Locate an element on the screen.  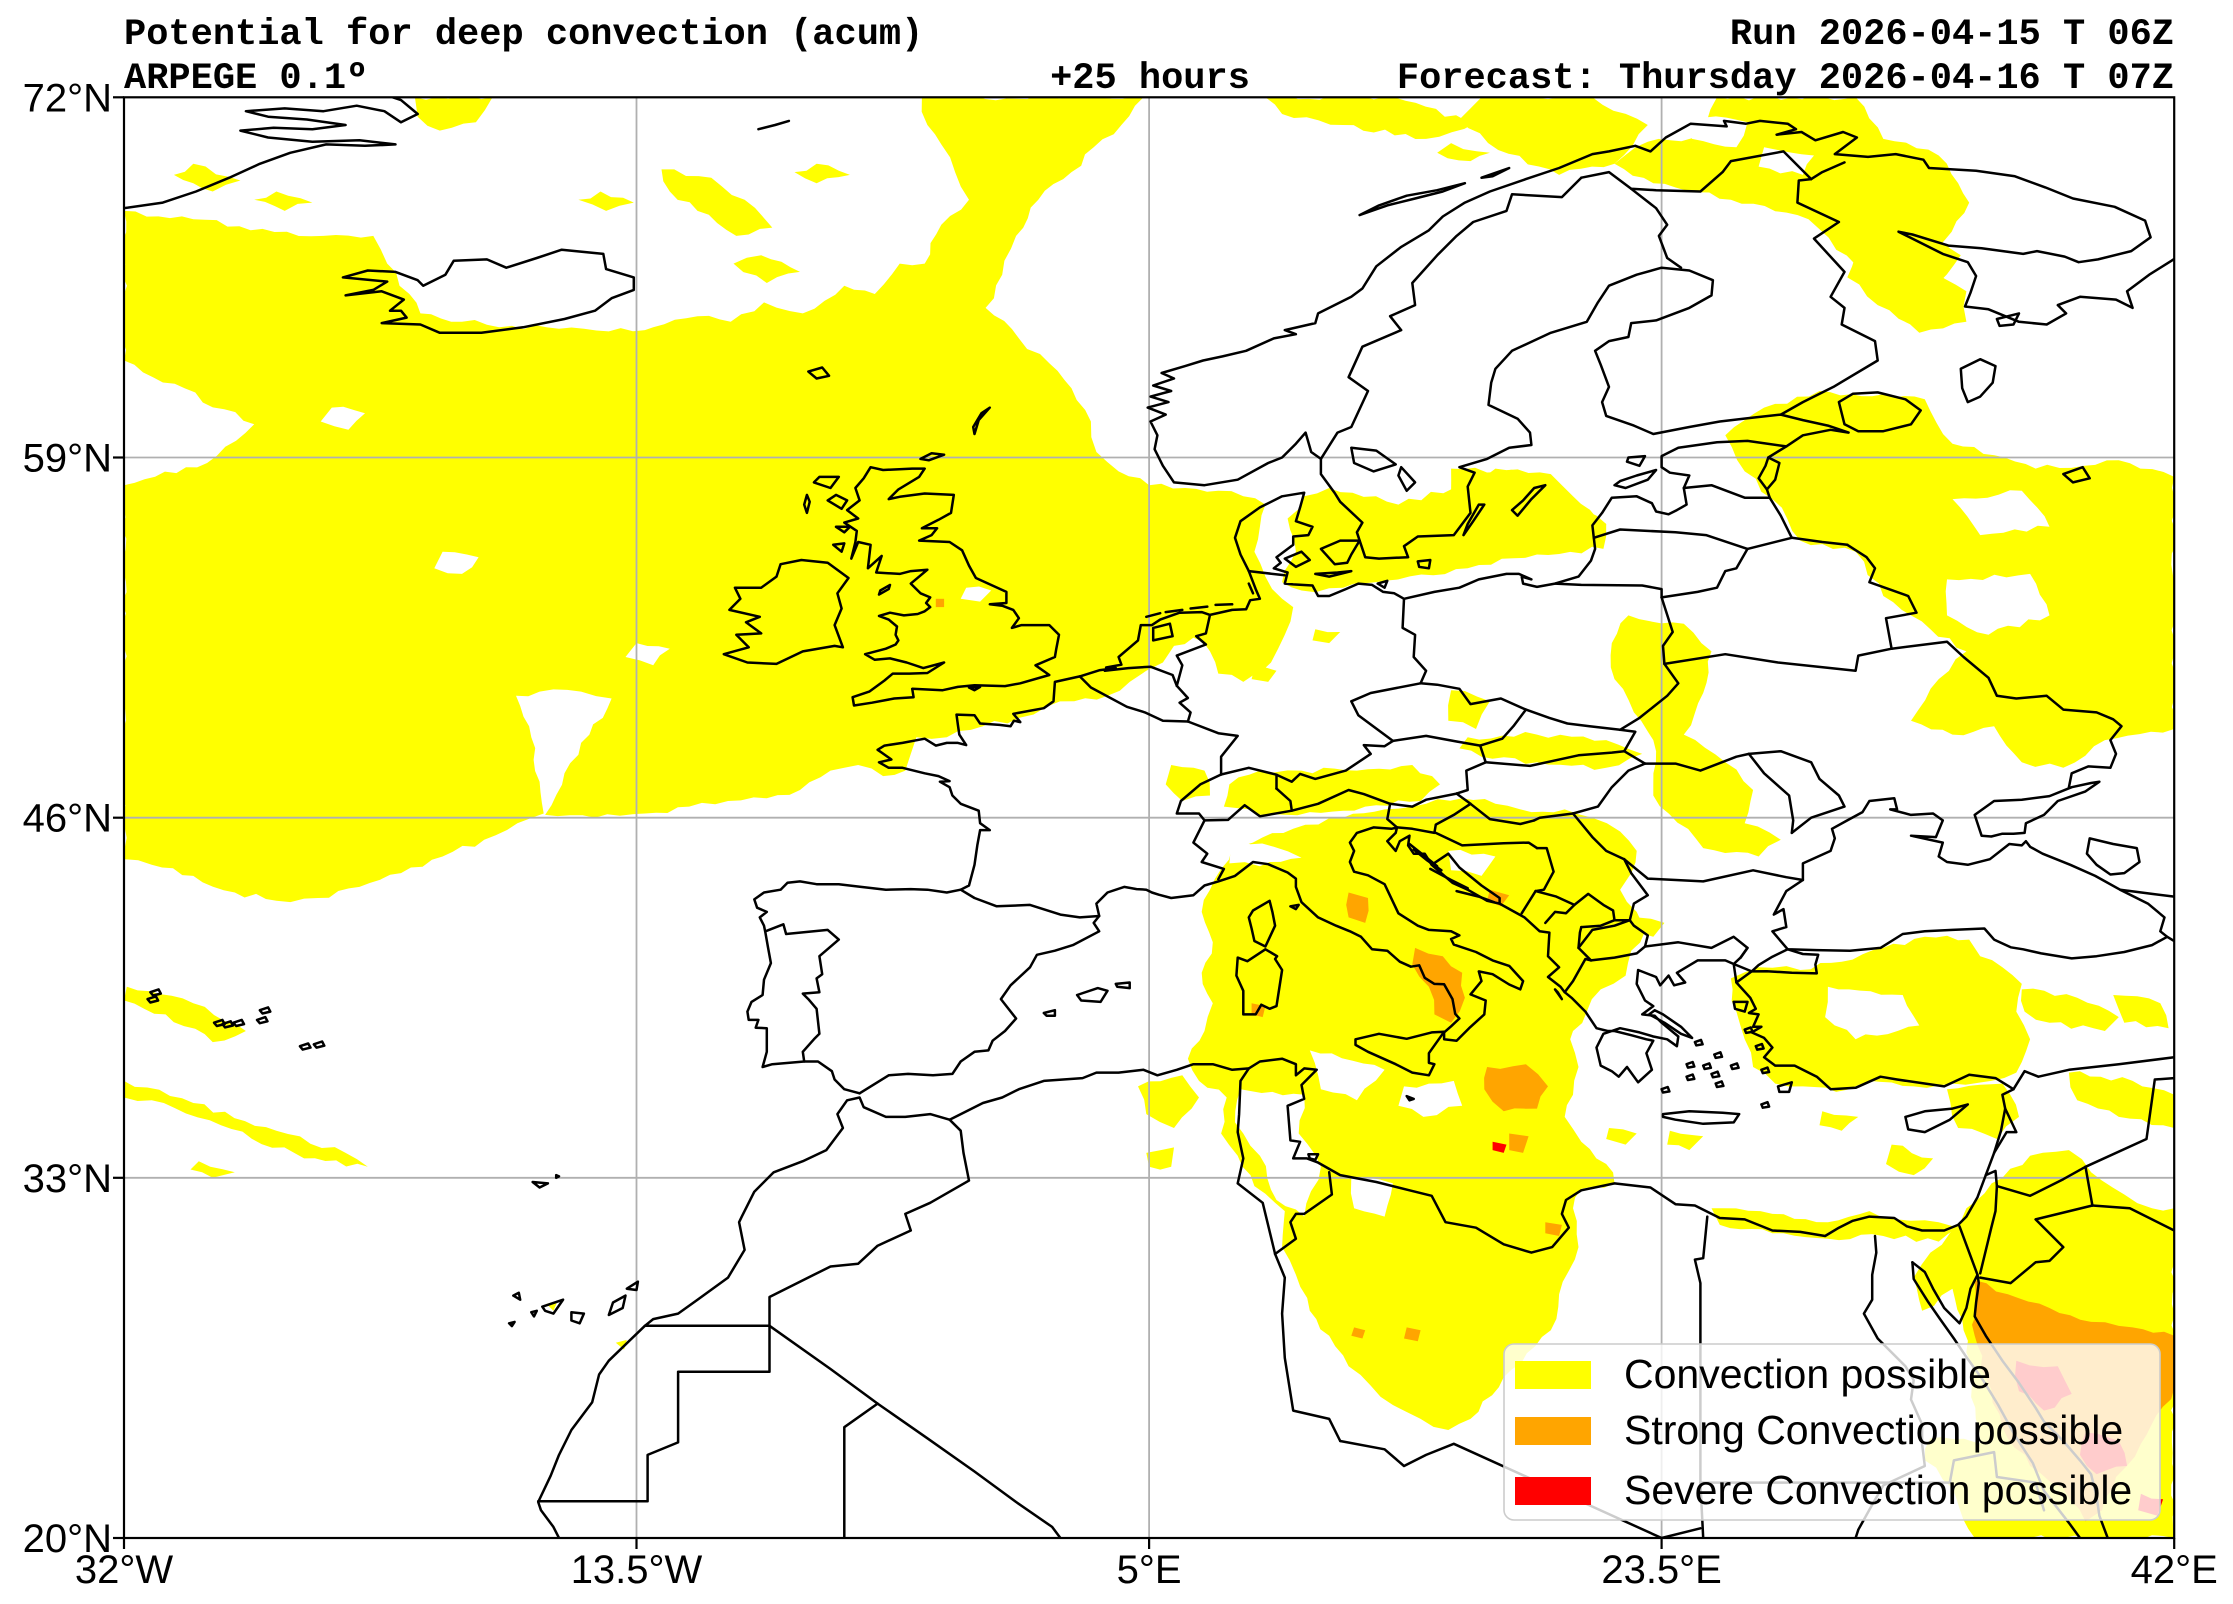
svg-text:Potential for deep convection: Potential for deep convection (acum) is located at coordinates (523, 35).